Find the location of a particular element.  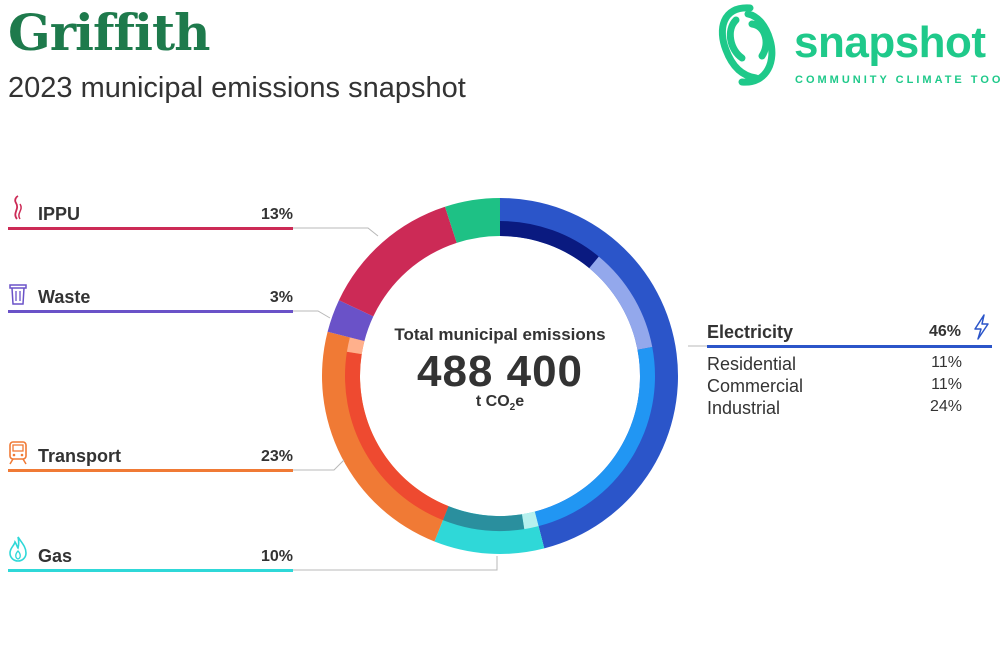

flame-icon is located at coordinates (18, 549).